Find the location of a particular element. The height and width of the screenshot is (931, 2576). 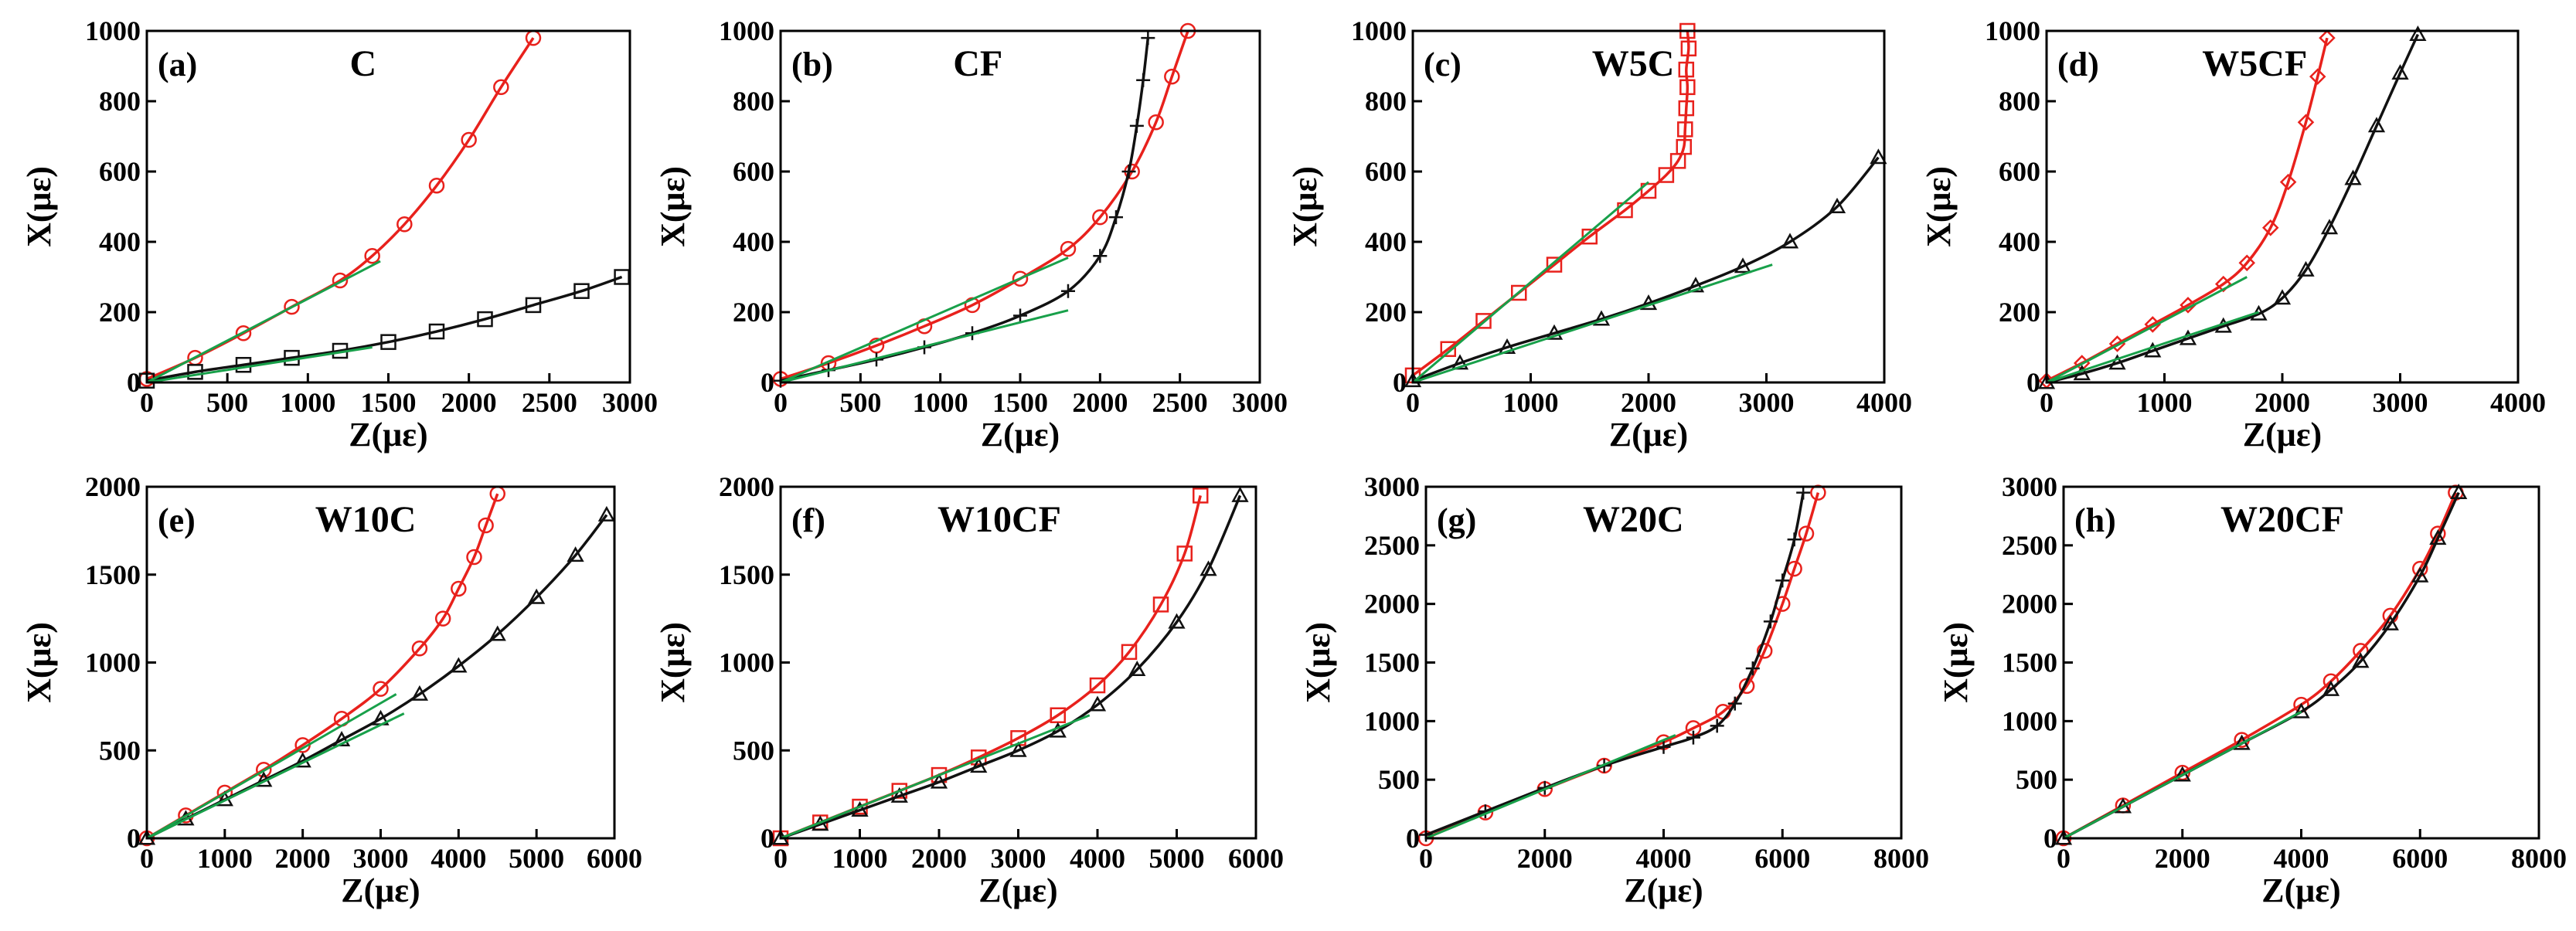

panel-title: W10CF is located at coordinates (1000, 519).